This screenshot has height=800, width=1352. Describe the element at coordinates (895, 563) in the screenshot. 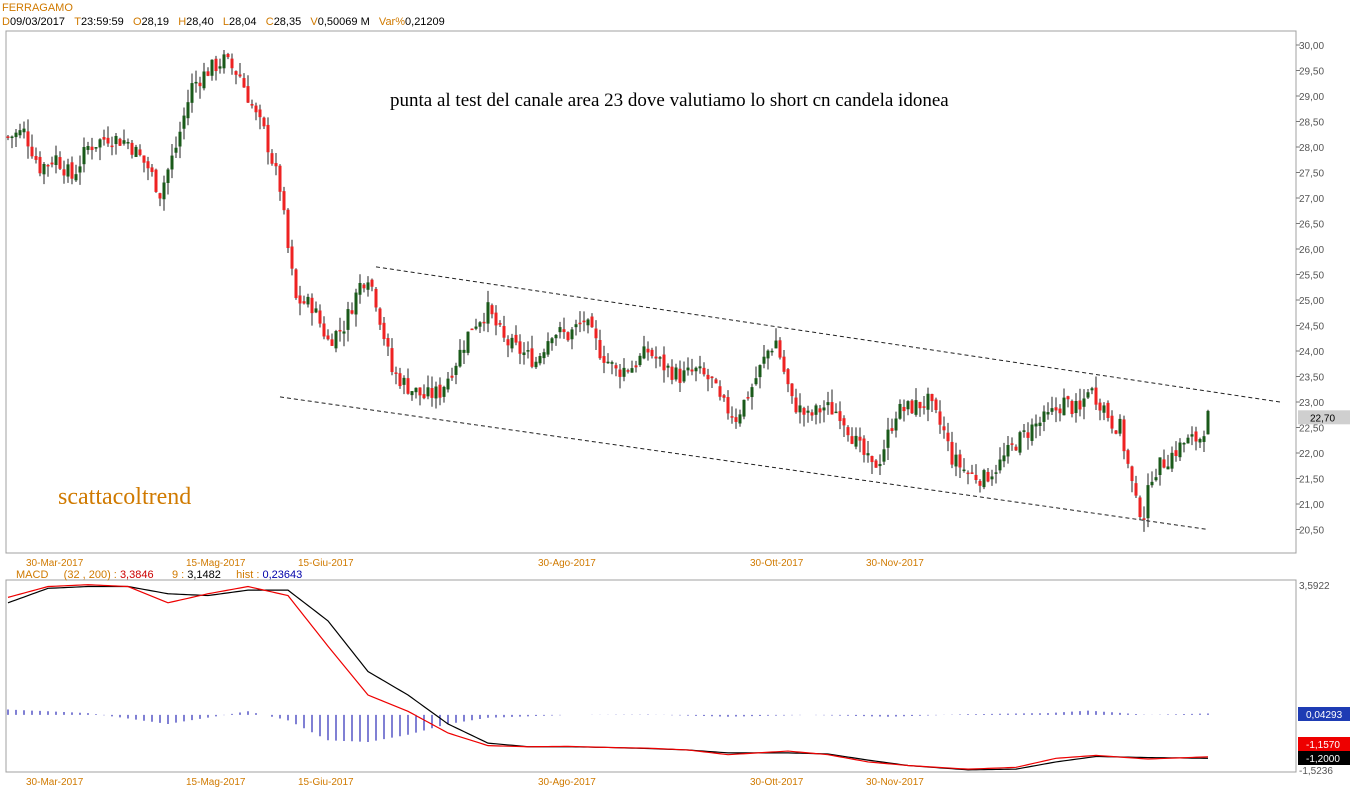

I see `x-tick-label: 30-Nov-2017` at that location.